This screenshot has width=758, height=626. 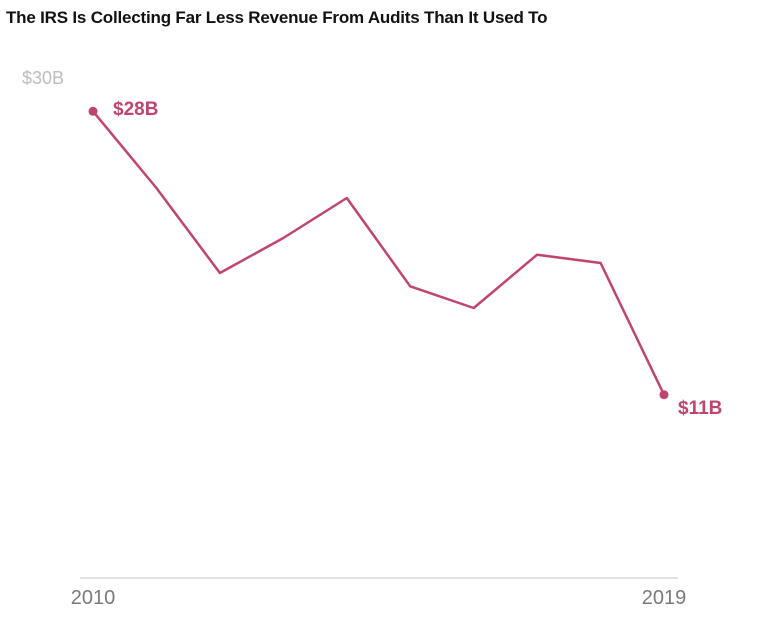 What do you see at coordinates (93, 598) in the screenshot?
I see `x-tick-label-start: 2010` at bounding box center [93, 598].